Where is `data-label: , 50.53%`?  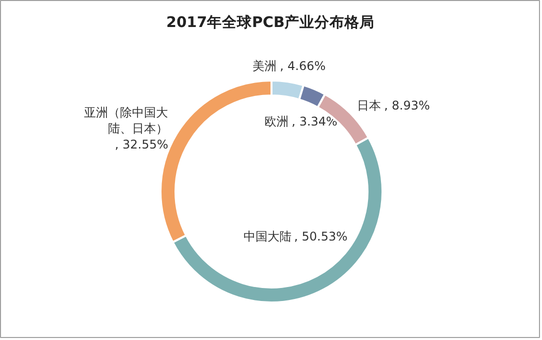
data-label: , 50.53% is located at coordinates (321, 236).